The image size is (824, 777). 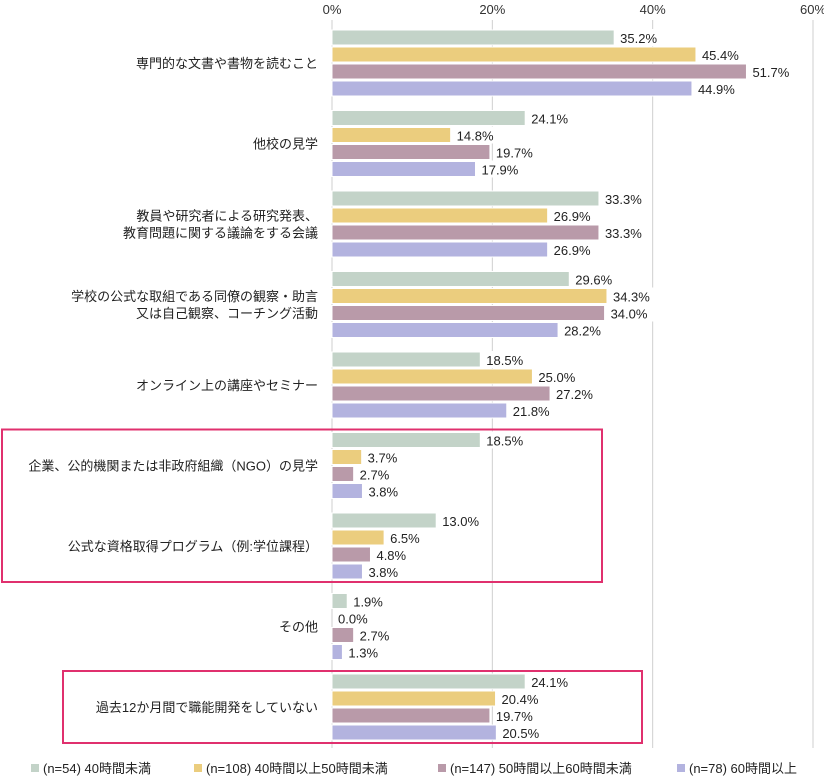 What do you see at coordinates (556, 377) in the screenshot?
I see `data-label: 25.0%` at bounding box center [556, 377].